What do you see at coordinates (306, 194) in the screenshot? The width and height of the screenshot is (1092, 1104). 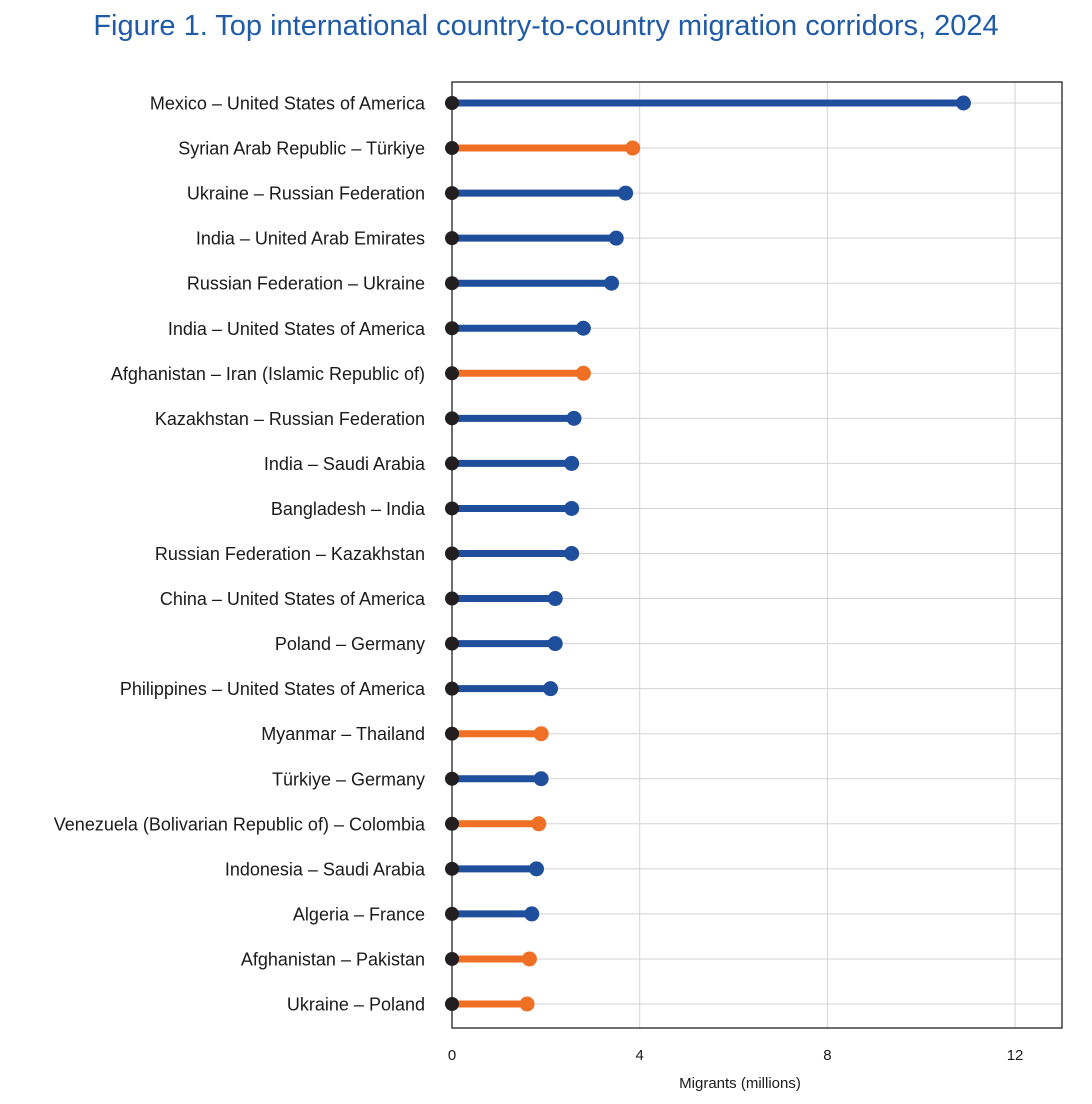 I see `category-label: Ukraine – Russian Federation` at bounding box center [306, 194].